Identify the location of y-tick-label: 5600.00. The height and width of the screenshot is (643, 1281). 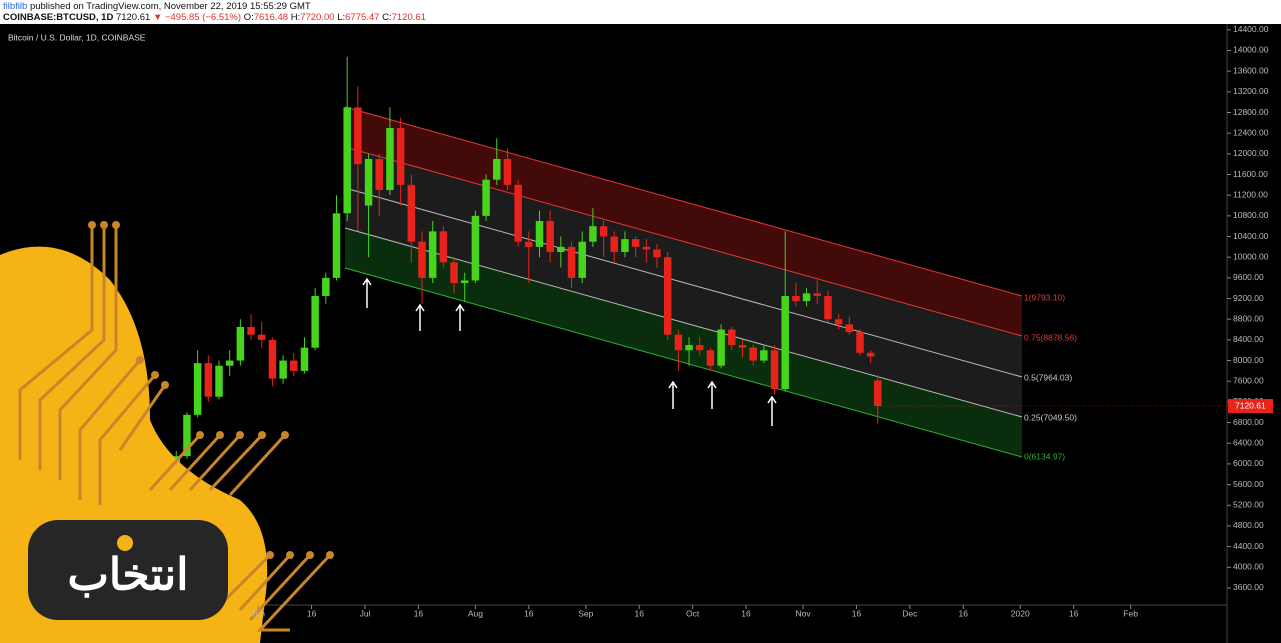
(1248, 484).